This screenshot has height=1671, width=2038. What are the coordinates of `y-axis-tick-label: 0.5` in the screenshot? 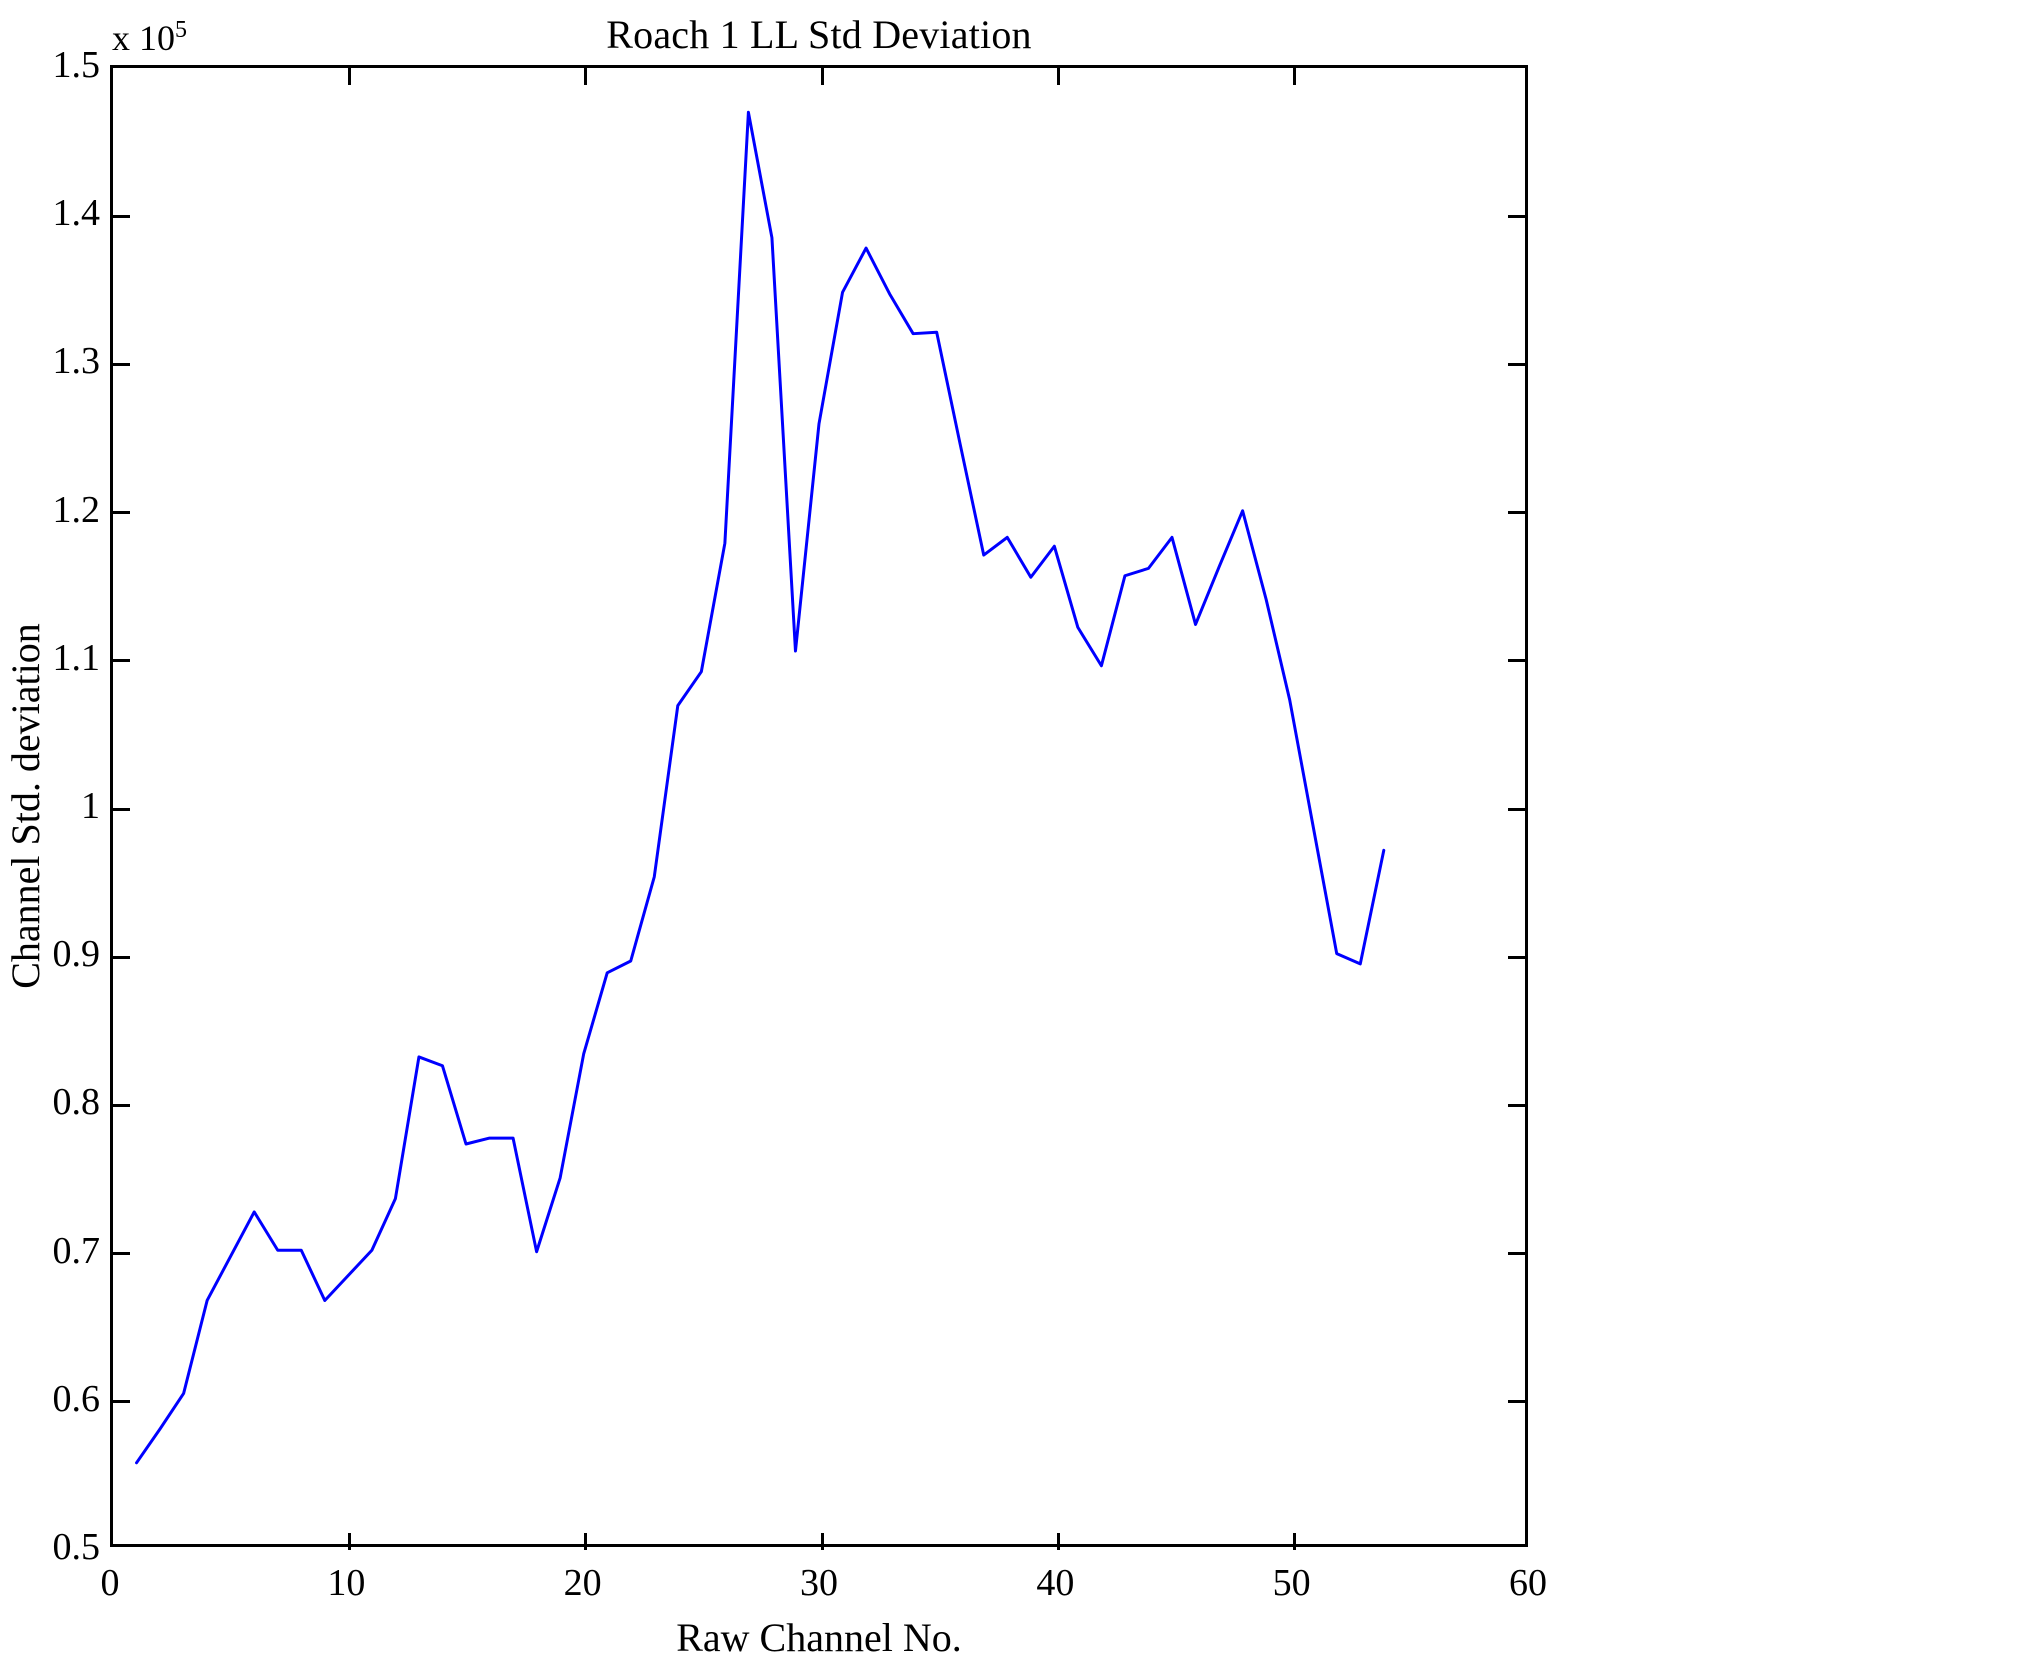 It's located at (76, 1547).